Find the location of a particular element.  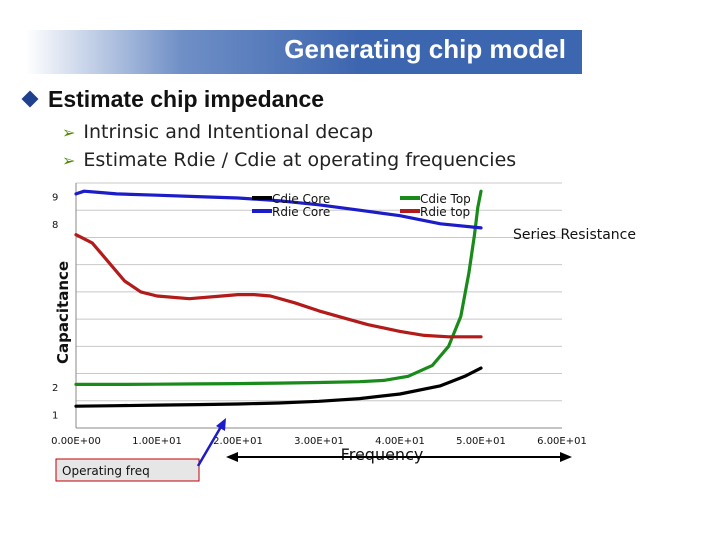

main-bullet-text: Estimate chip impedance is located at coordinates (186, 99).